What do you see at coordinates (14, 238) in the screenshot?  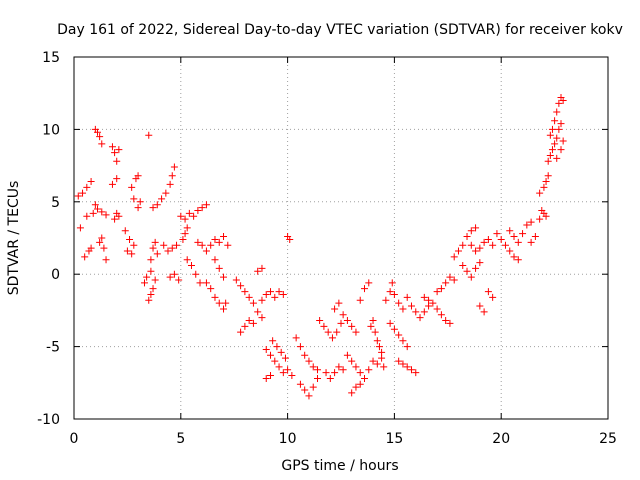 I see `y-axis-label: SDTVAR / TECUs` at bounding box center [14, 238].